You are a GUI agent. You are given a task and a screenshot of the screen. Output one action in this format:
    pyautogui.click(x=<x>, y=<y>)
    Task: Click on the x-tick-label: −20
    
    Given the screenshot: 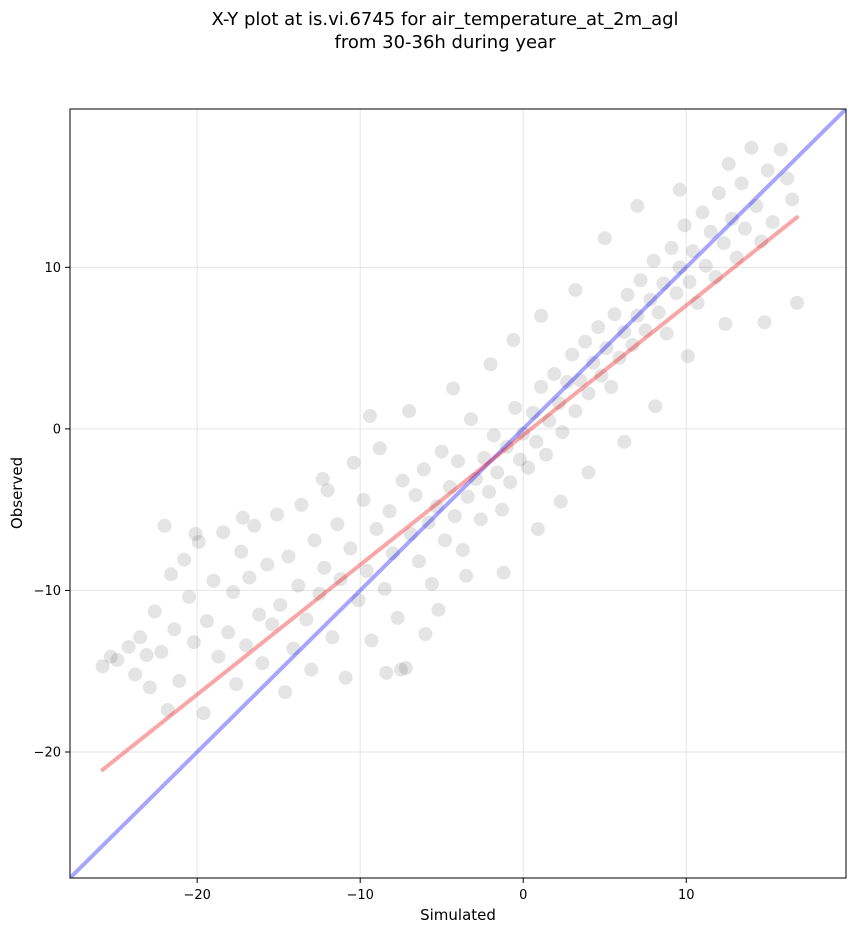 What is the action you would take?
    pyautogui.click(x=196, y=895)
    